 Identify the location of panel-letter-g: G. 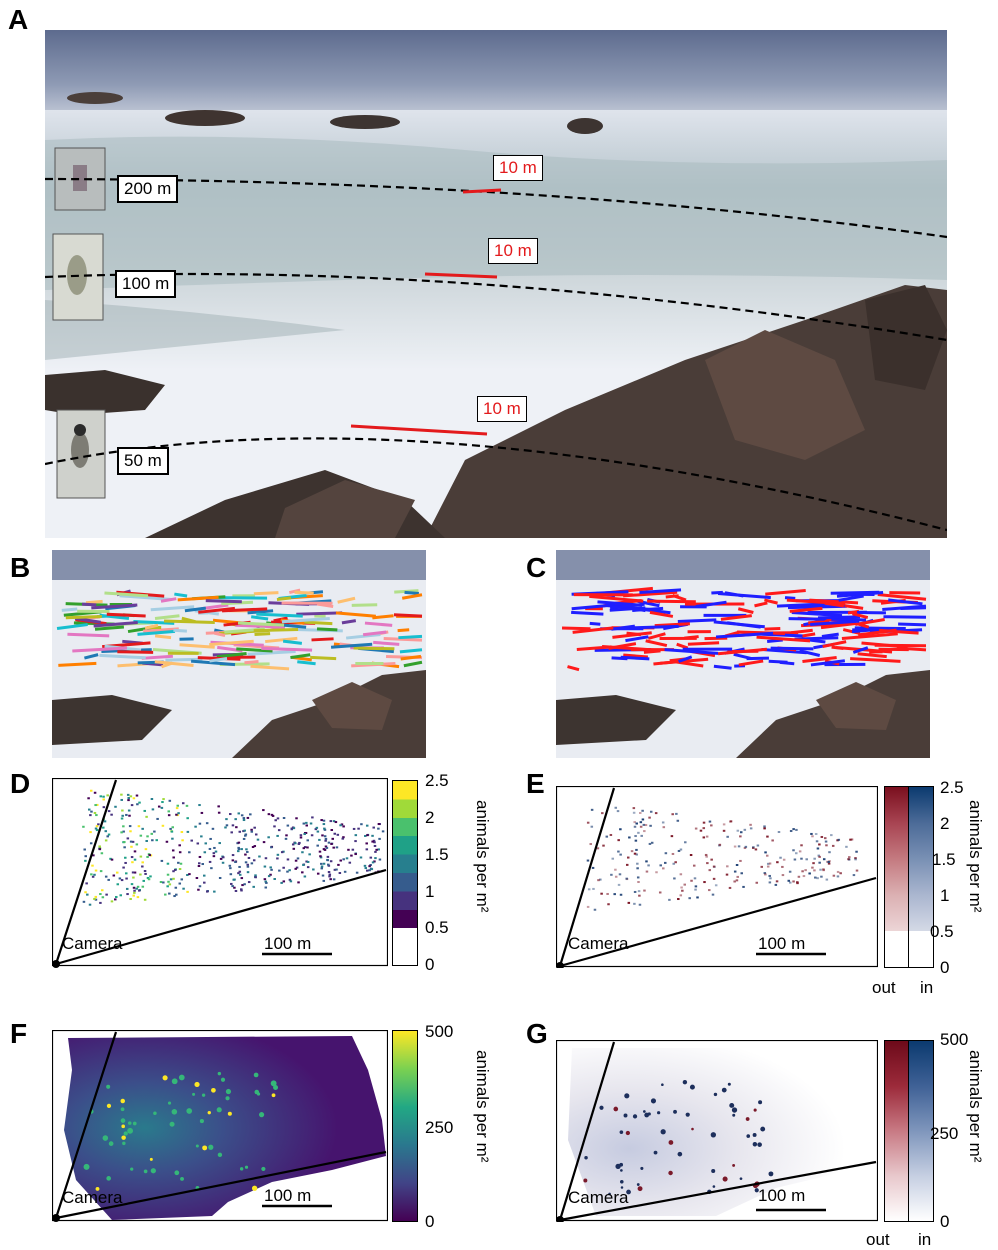
(537, 1033).